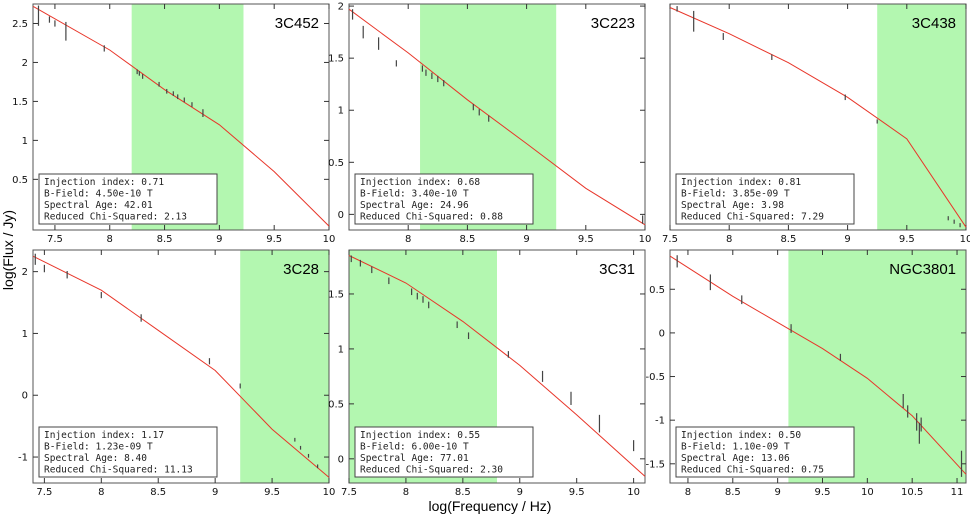 The image size is (970, 519). What do you see at coordinates (104, 182) in the screenshot?
I see `fit-info-line: Injection index: 0.71` at bounding box center [104, 182].